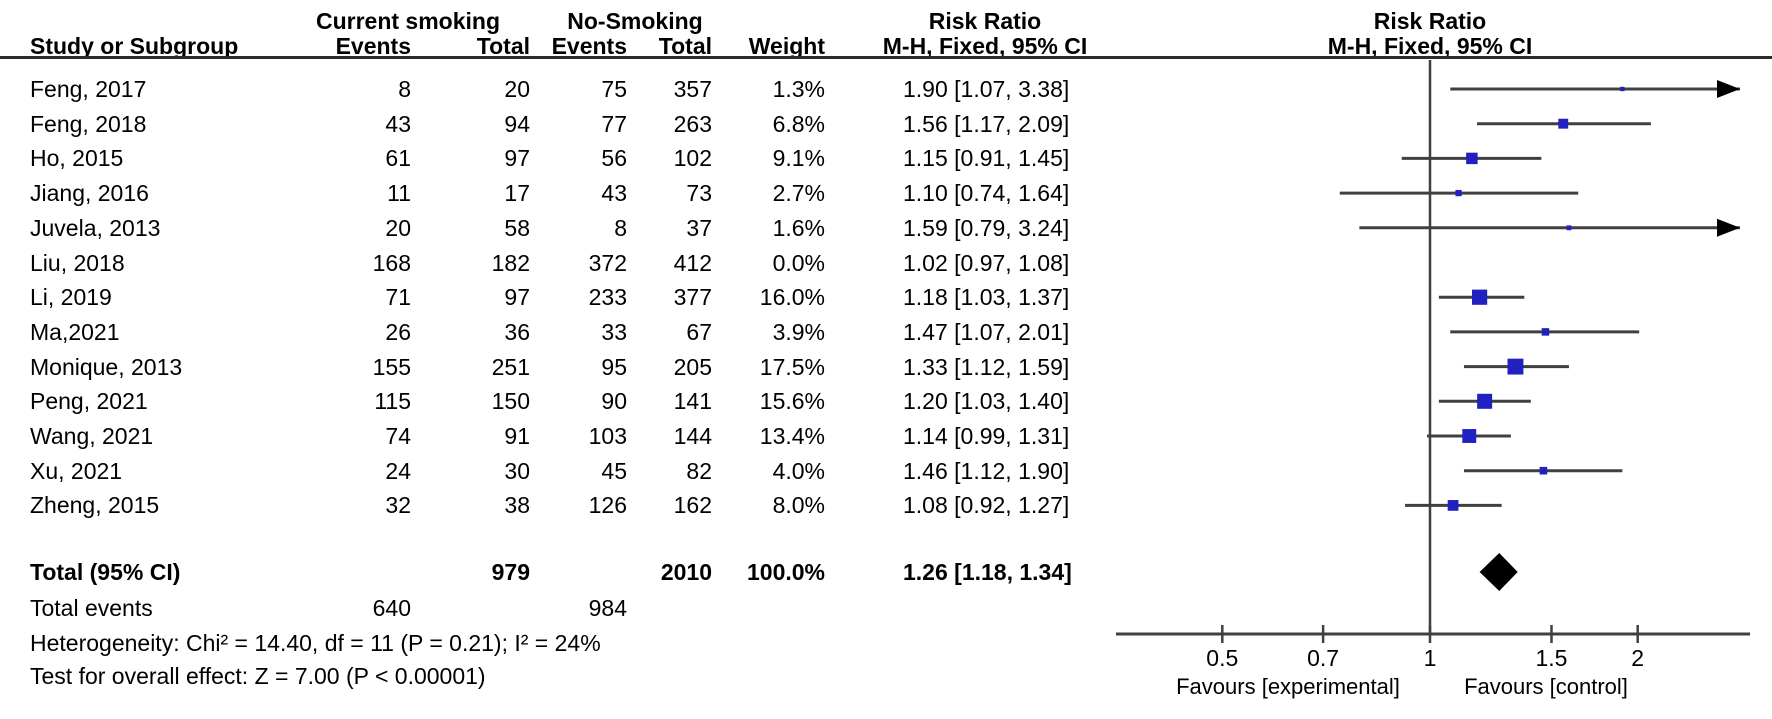 The width and height of the screenshot is (1772, 719). Describe the element at coordinates (517, 505) in the screenshot. I see `study-total-smoking: 38` at that location.